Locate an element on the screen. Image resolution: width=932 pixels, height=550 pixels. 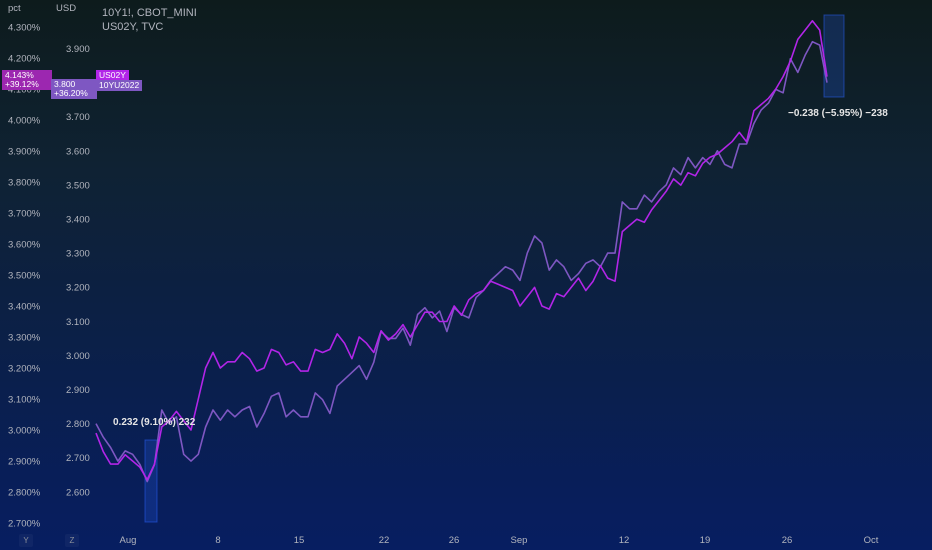
time-axis-tick: 22 is located at coordinates (384, 540).